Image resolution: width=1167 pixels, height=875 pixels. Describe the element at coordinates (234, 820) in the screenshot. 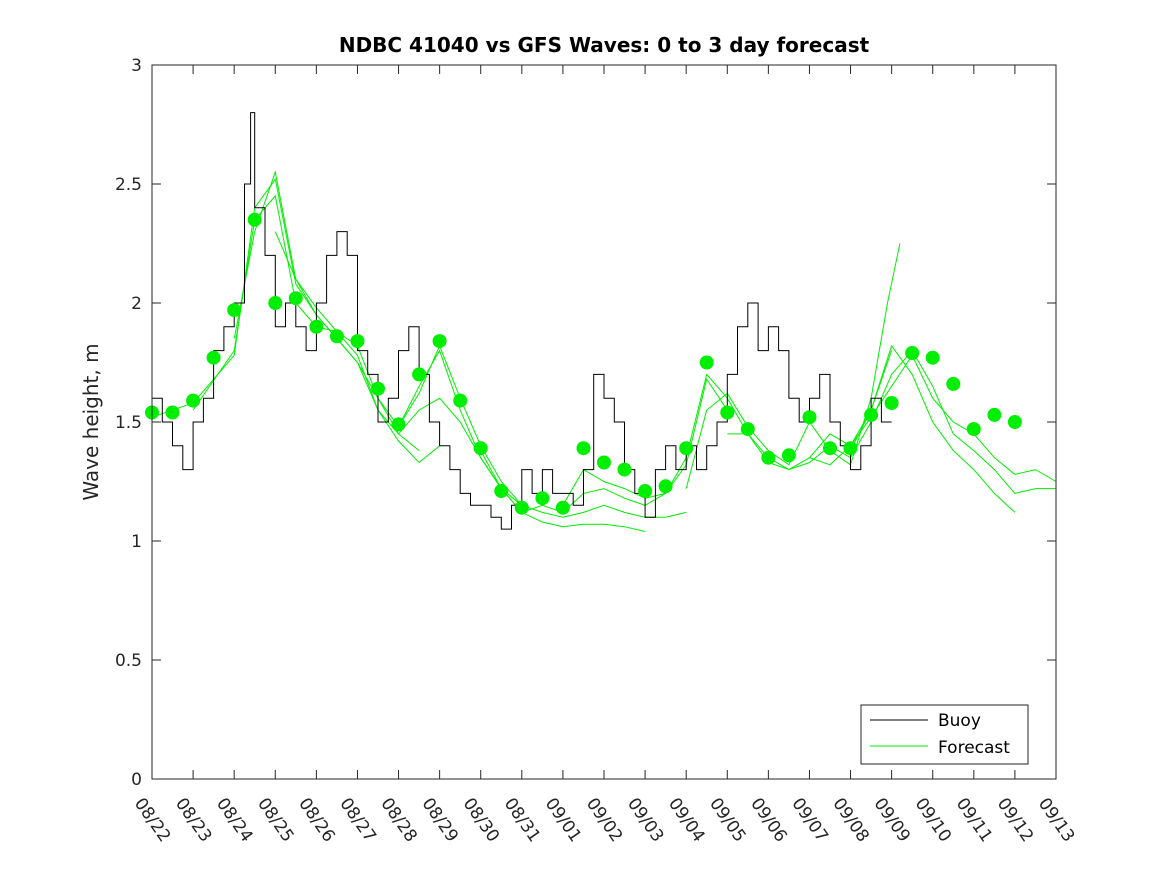

I see `x-tick-label-2: 08/24` at that location.